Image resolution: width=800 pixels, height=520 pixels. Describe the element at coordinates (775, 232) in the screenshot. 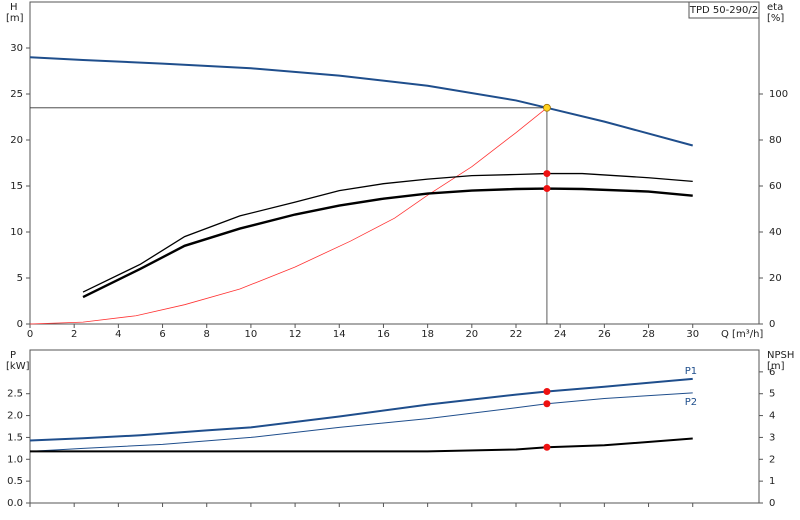

I see `y2-tick-label: 40` at that location.